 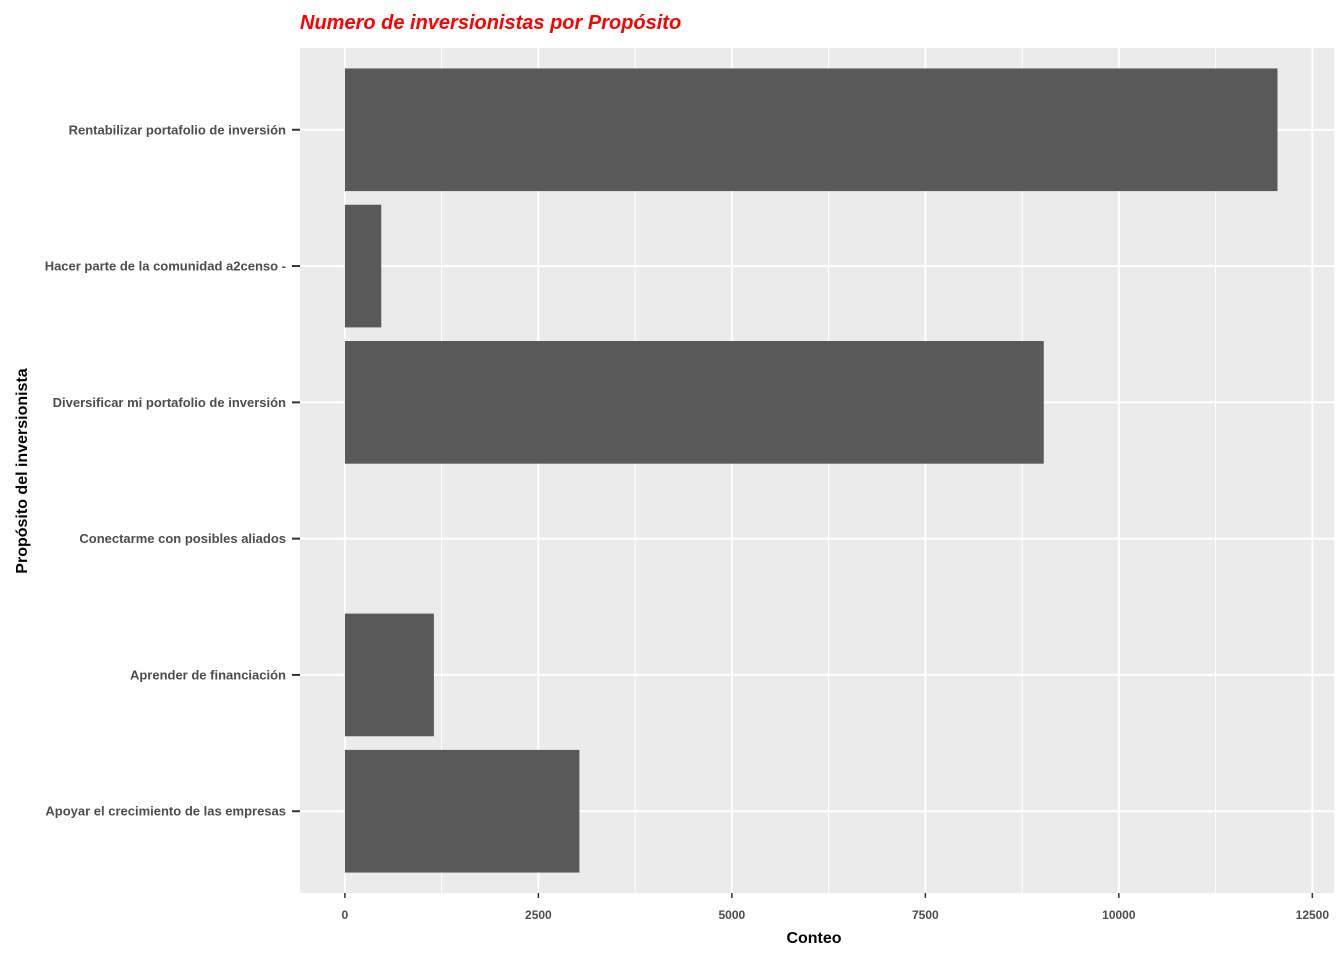 I want to click on x-tick-label: 5000, so click(x=732, y=915).